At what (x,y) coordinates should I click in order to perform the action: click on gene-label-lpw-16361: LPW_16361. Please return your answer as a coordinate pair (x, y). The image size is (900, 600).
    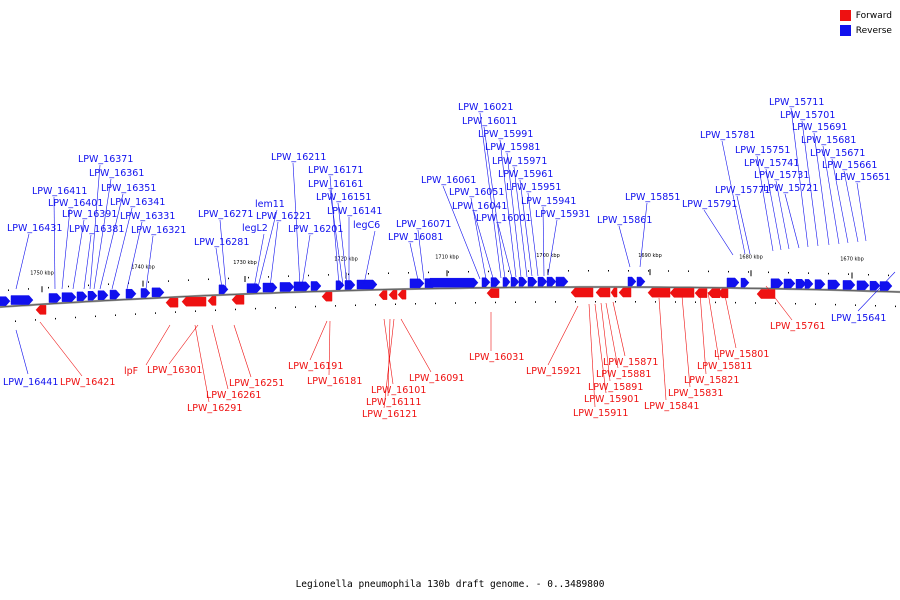
    Looking at the image, I should click on (116, 173).